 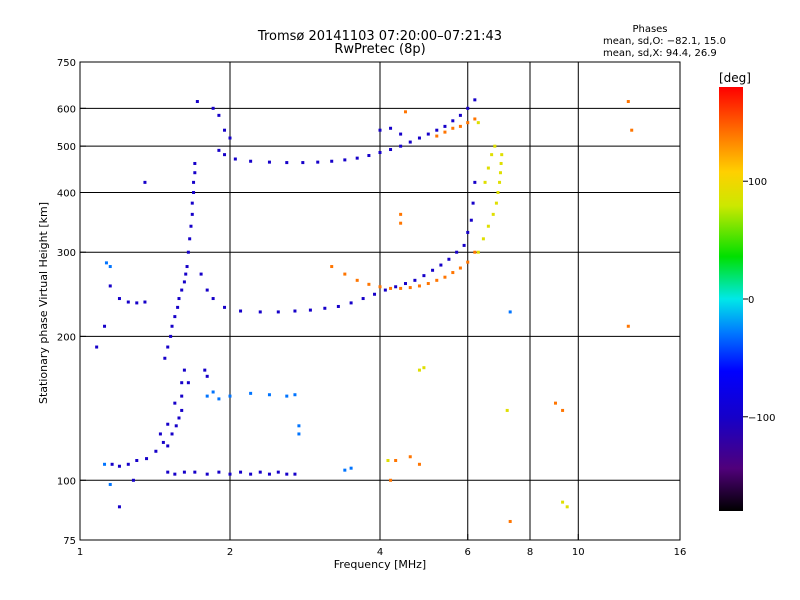 What do you see at coordinates (66, 63) in the screenshot?
I see `y-tick-label: 750` at bounding box center [66, 63].